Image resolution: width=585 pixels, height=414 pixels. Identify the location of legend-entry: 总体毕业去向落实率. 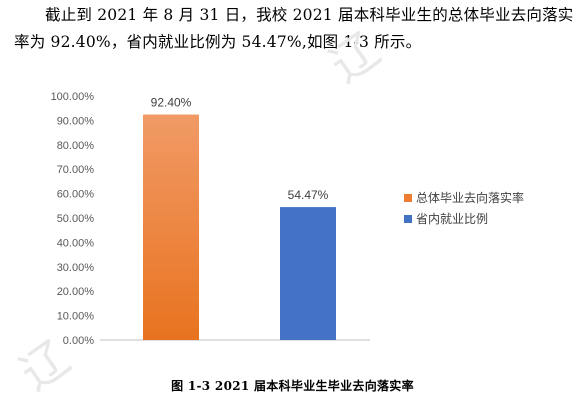
(470, 197).